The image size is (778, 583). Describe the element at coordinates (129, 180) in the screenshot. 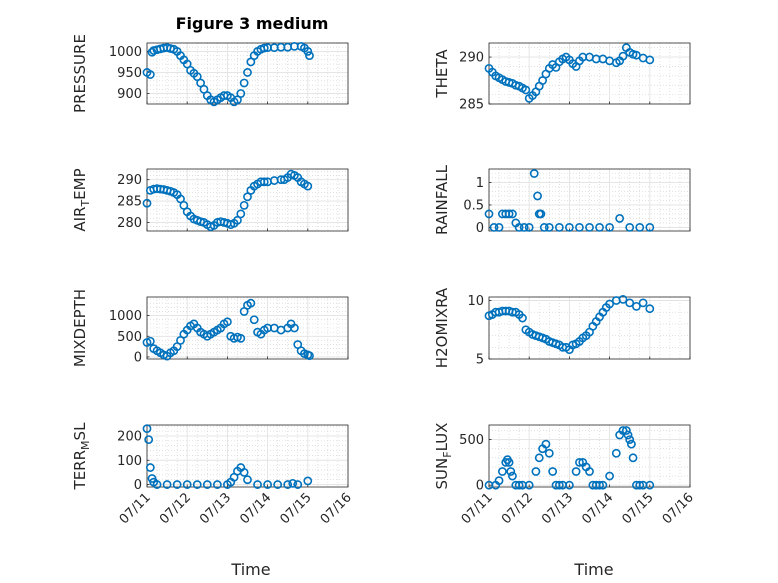

I see `y-tick-label: 290` at that location.